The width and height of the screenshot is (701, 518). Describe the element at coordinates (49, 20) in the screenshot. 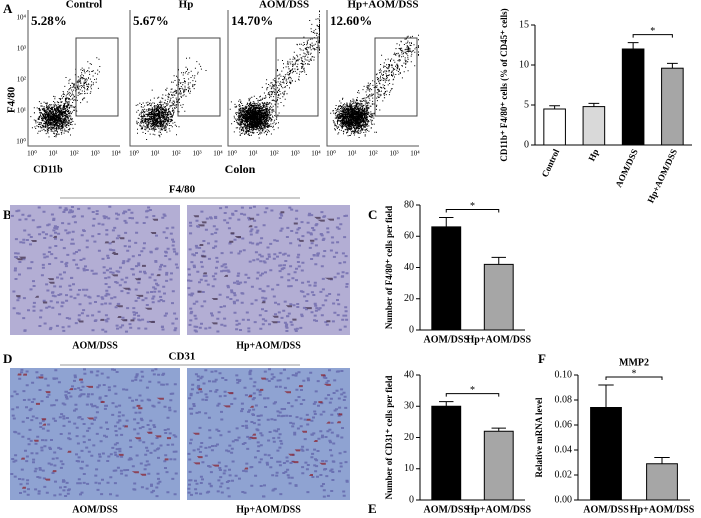

I see `gate-percent: 5.28%` at that location.